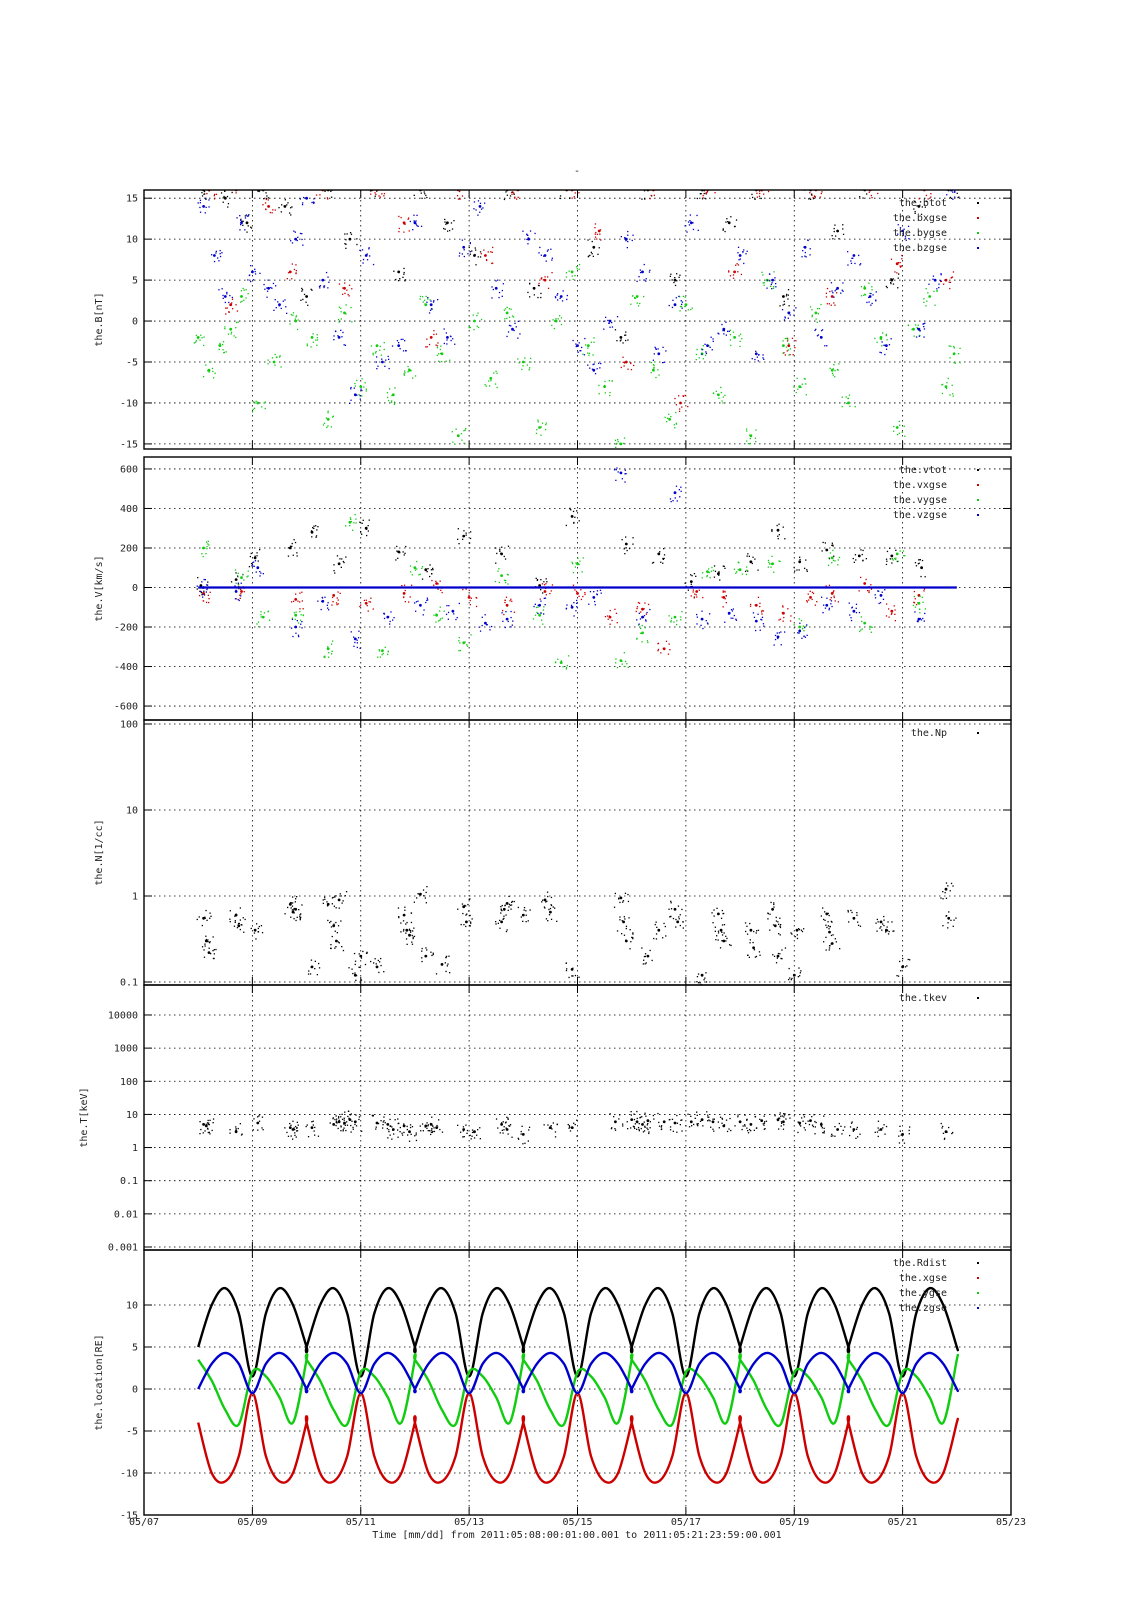 This screenshot has height=1600, width=1131. I want to click on panel-frame, so click(577, 319).